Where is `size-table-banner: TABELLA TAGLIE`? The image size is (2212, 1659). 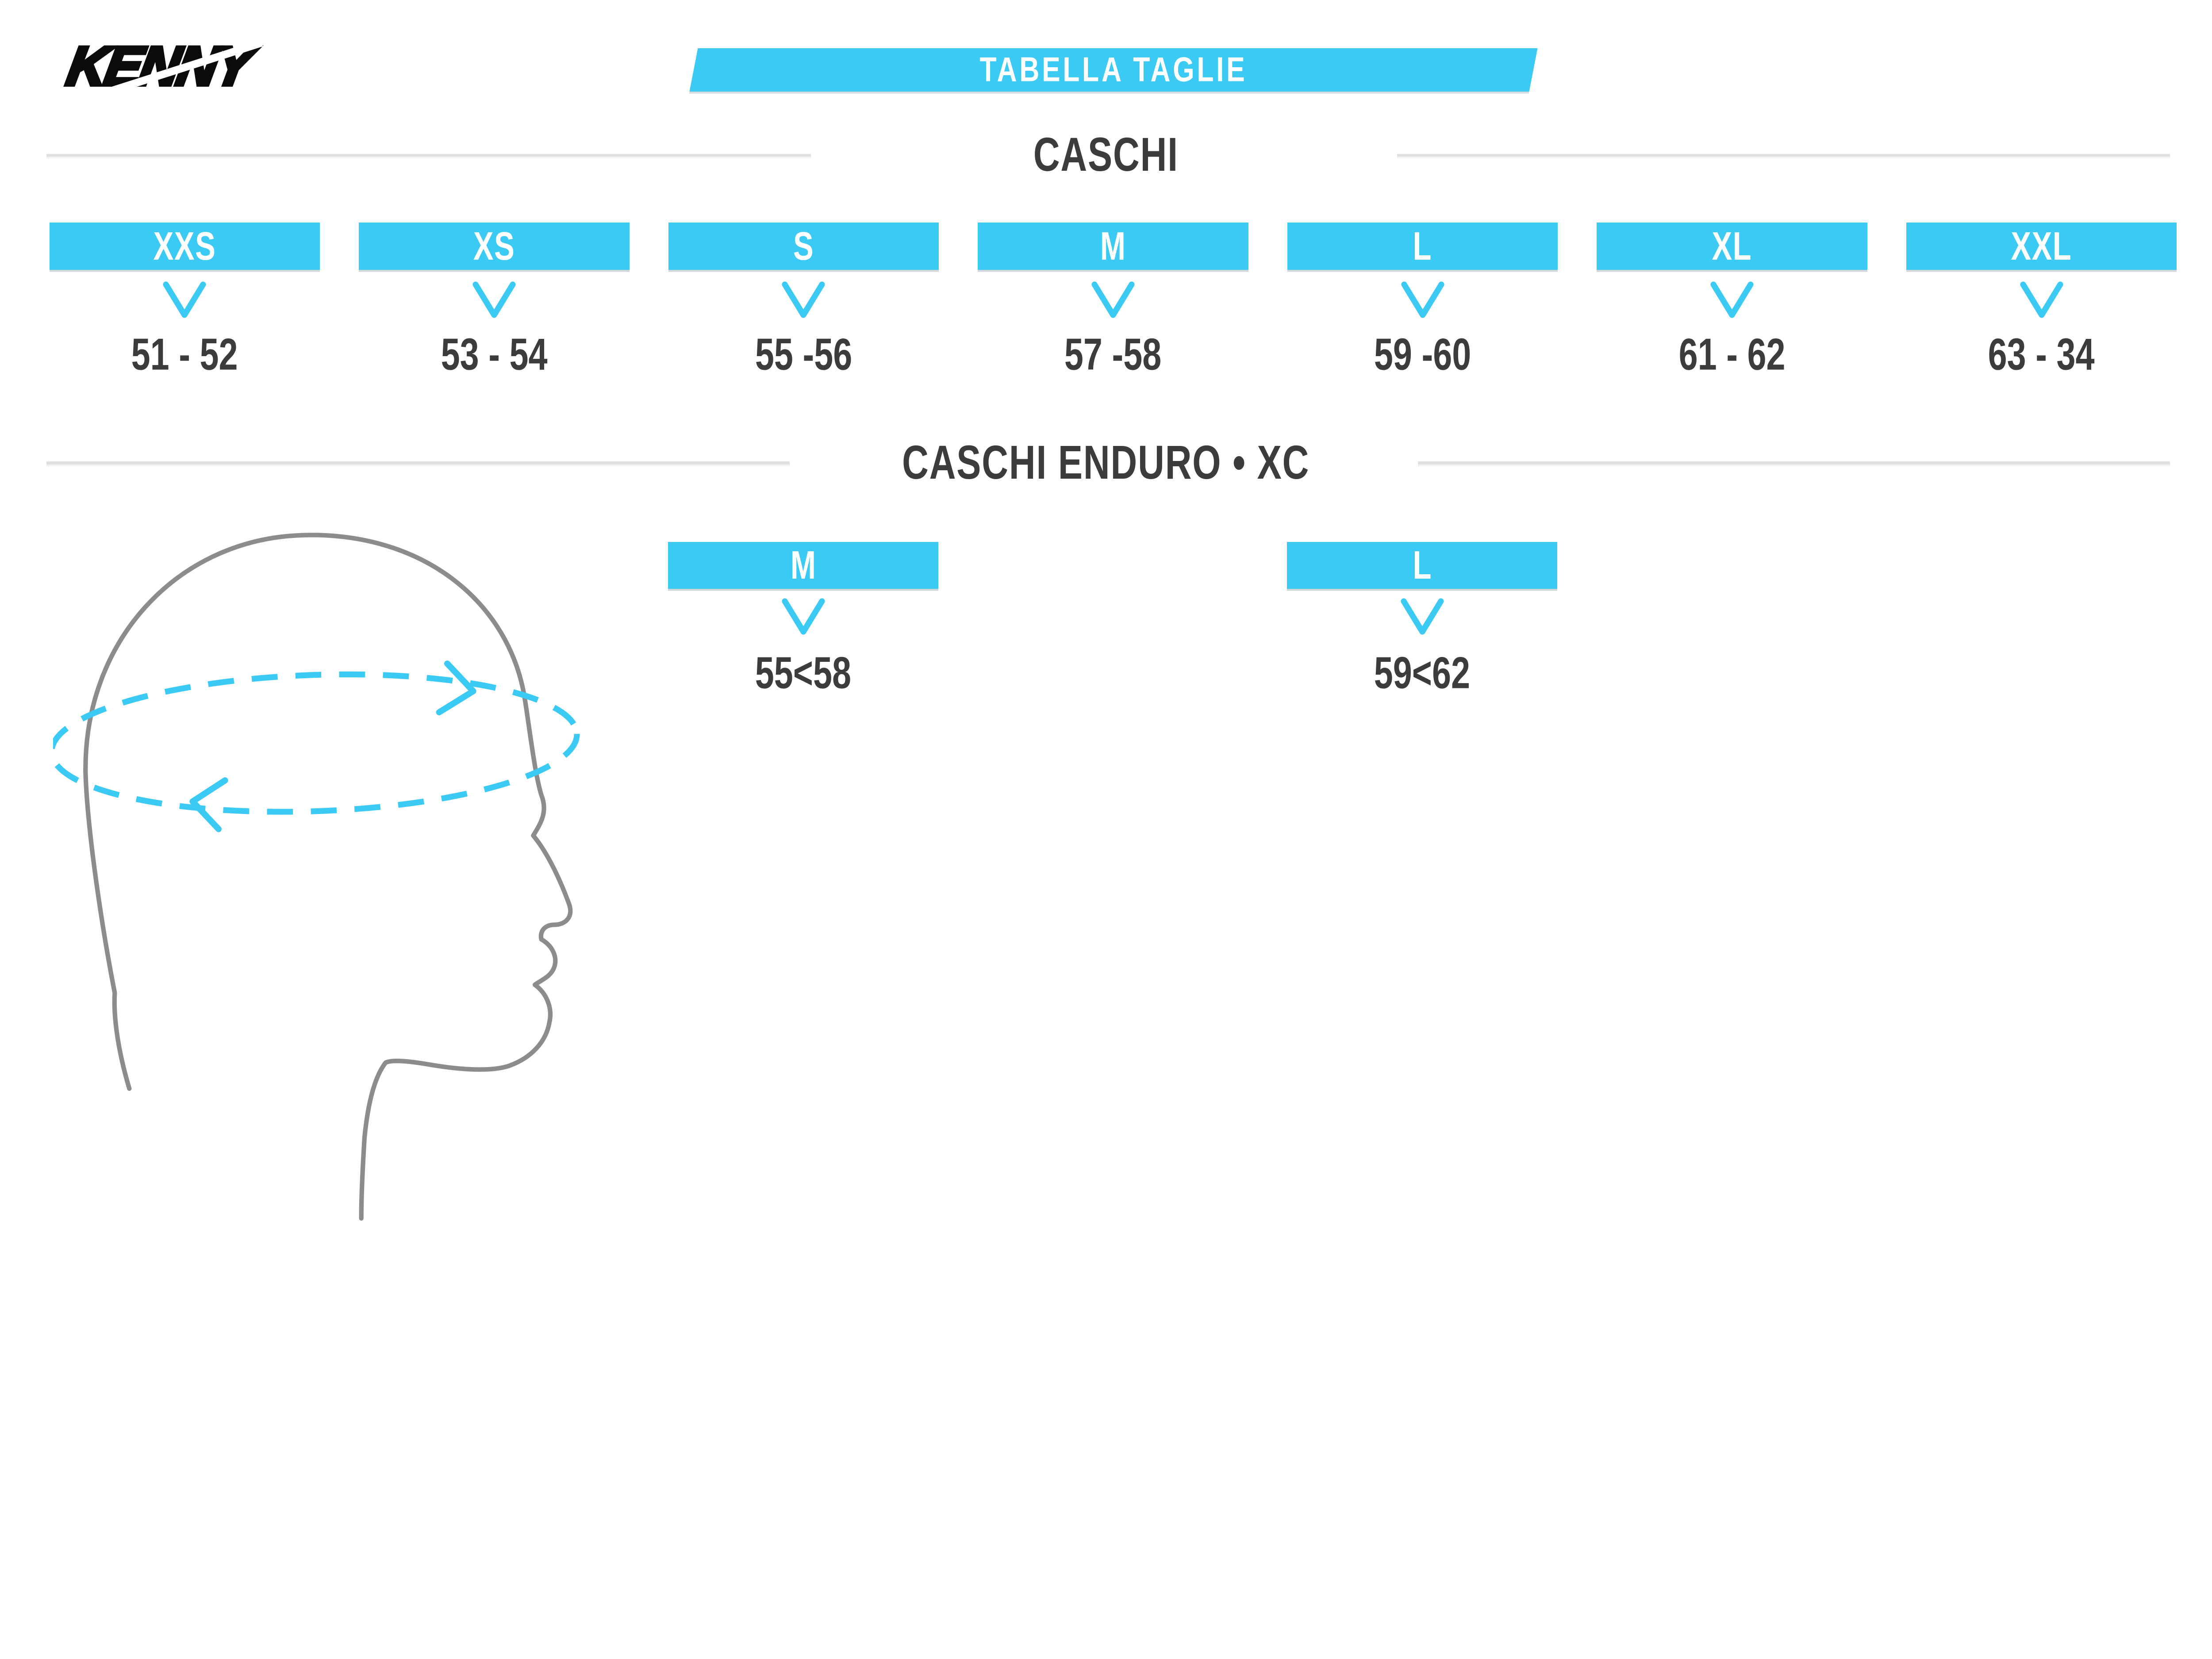 size-table-banner: TABELLA TAGLIE is located at coordinates (1113, 70).